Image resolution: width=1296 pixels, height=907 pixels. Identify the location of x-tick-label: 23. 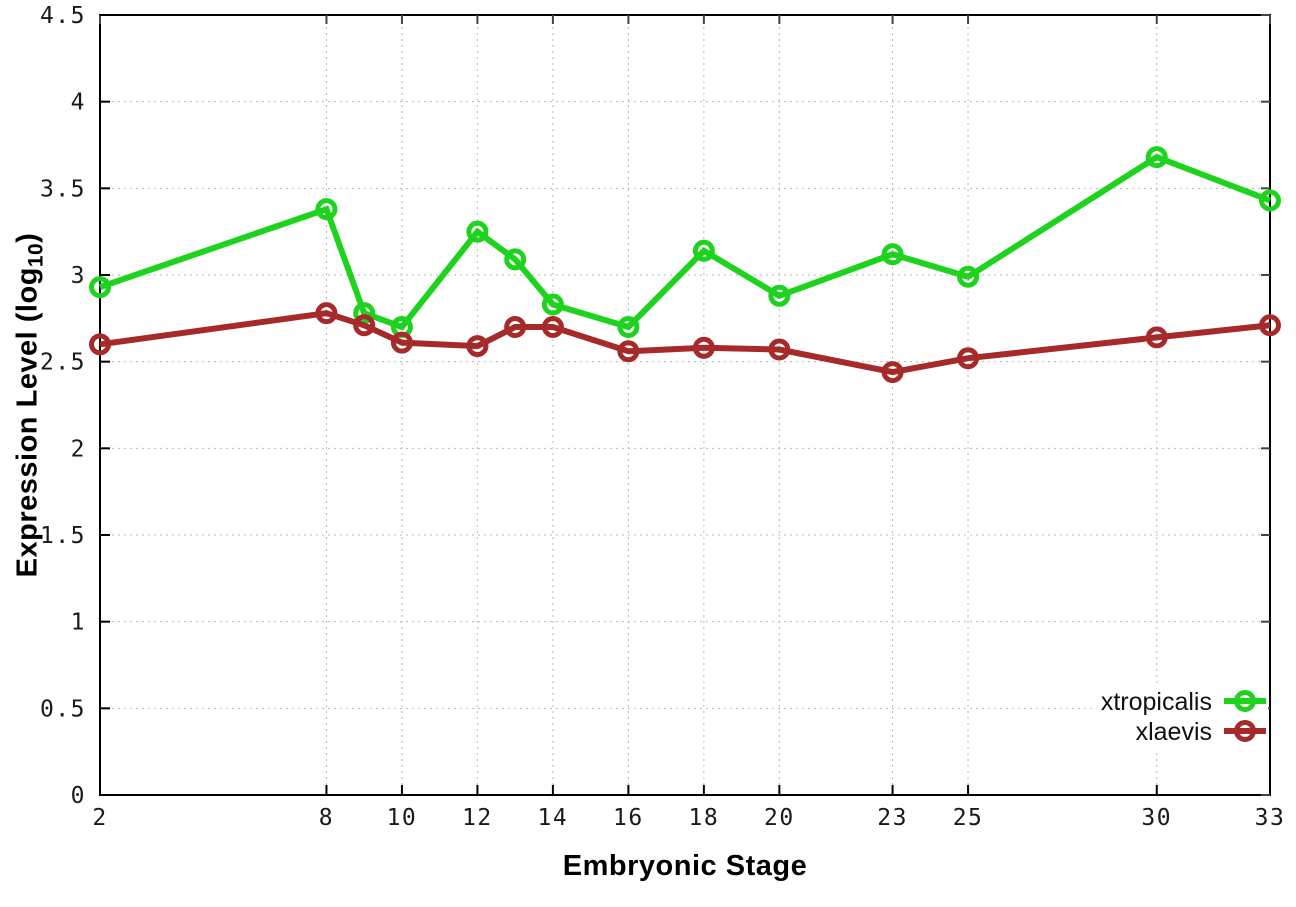
(892, 818).